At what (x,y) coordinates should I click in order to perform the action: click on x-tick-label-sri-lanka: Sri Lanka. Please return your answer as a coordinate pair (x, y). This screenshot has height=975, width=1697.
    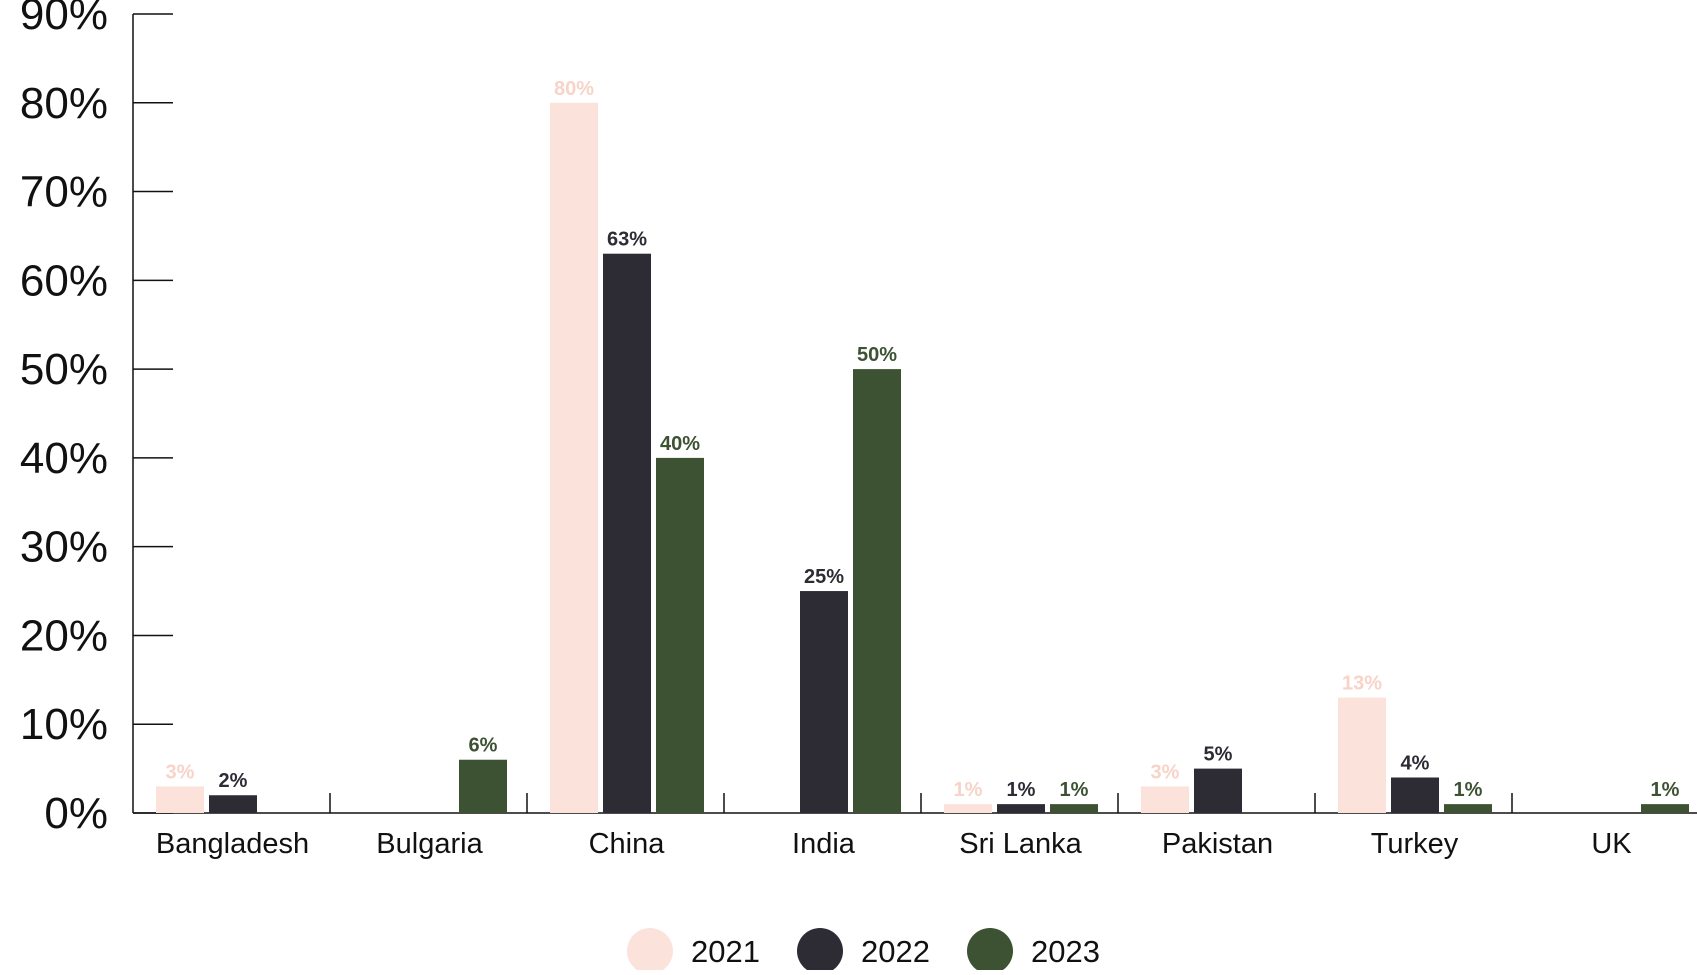
    Looking at the image, I should click on (1020, 844).